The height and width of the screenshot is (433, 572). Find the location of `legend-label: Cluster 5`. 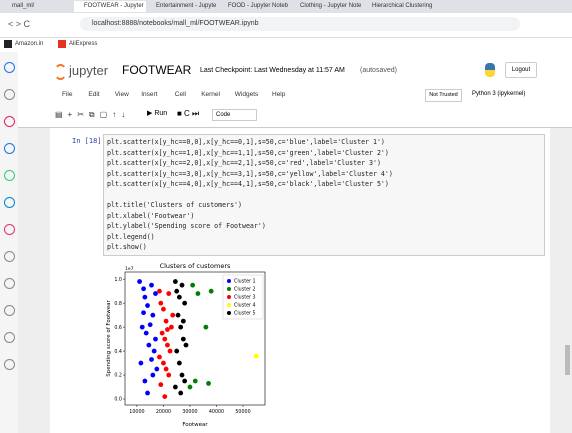

legend-label: Cluster 5 is located at coordinates (245, 314).